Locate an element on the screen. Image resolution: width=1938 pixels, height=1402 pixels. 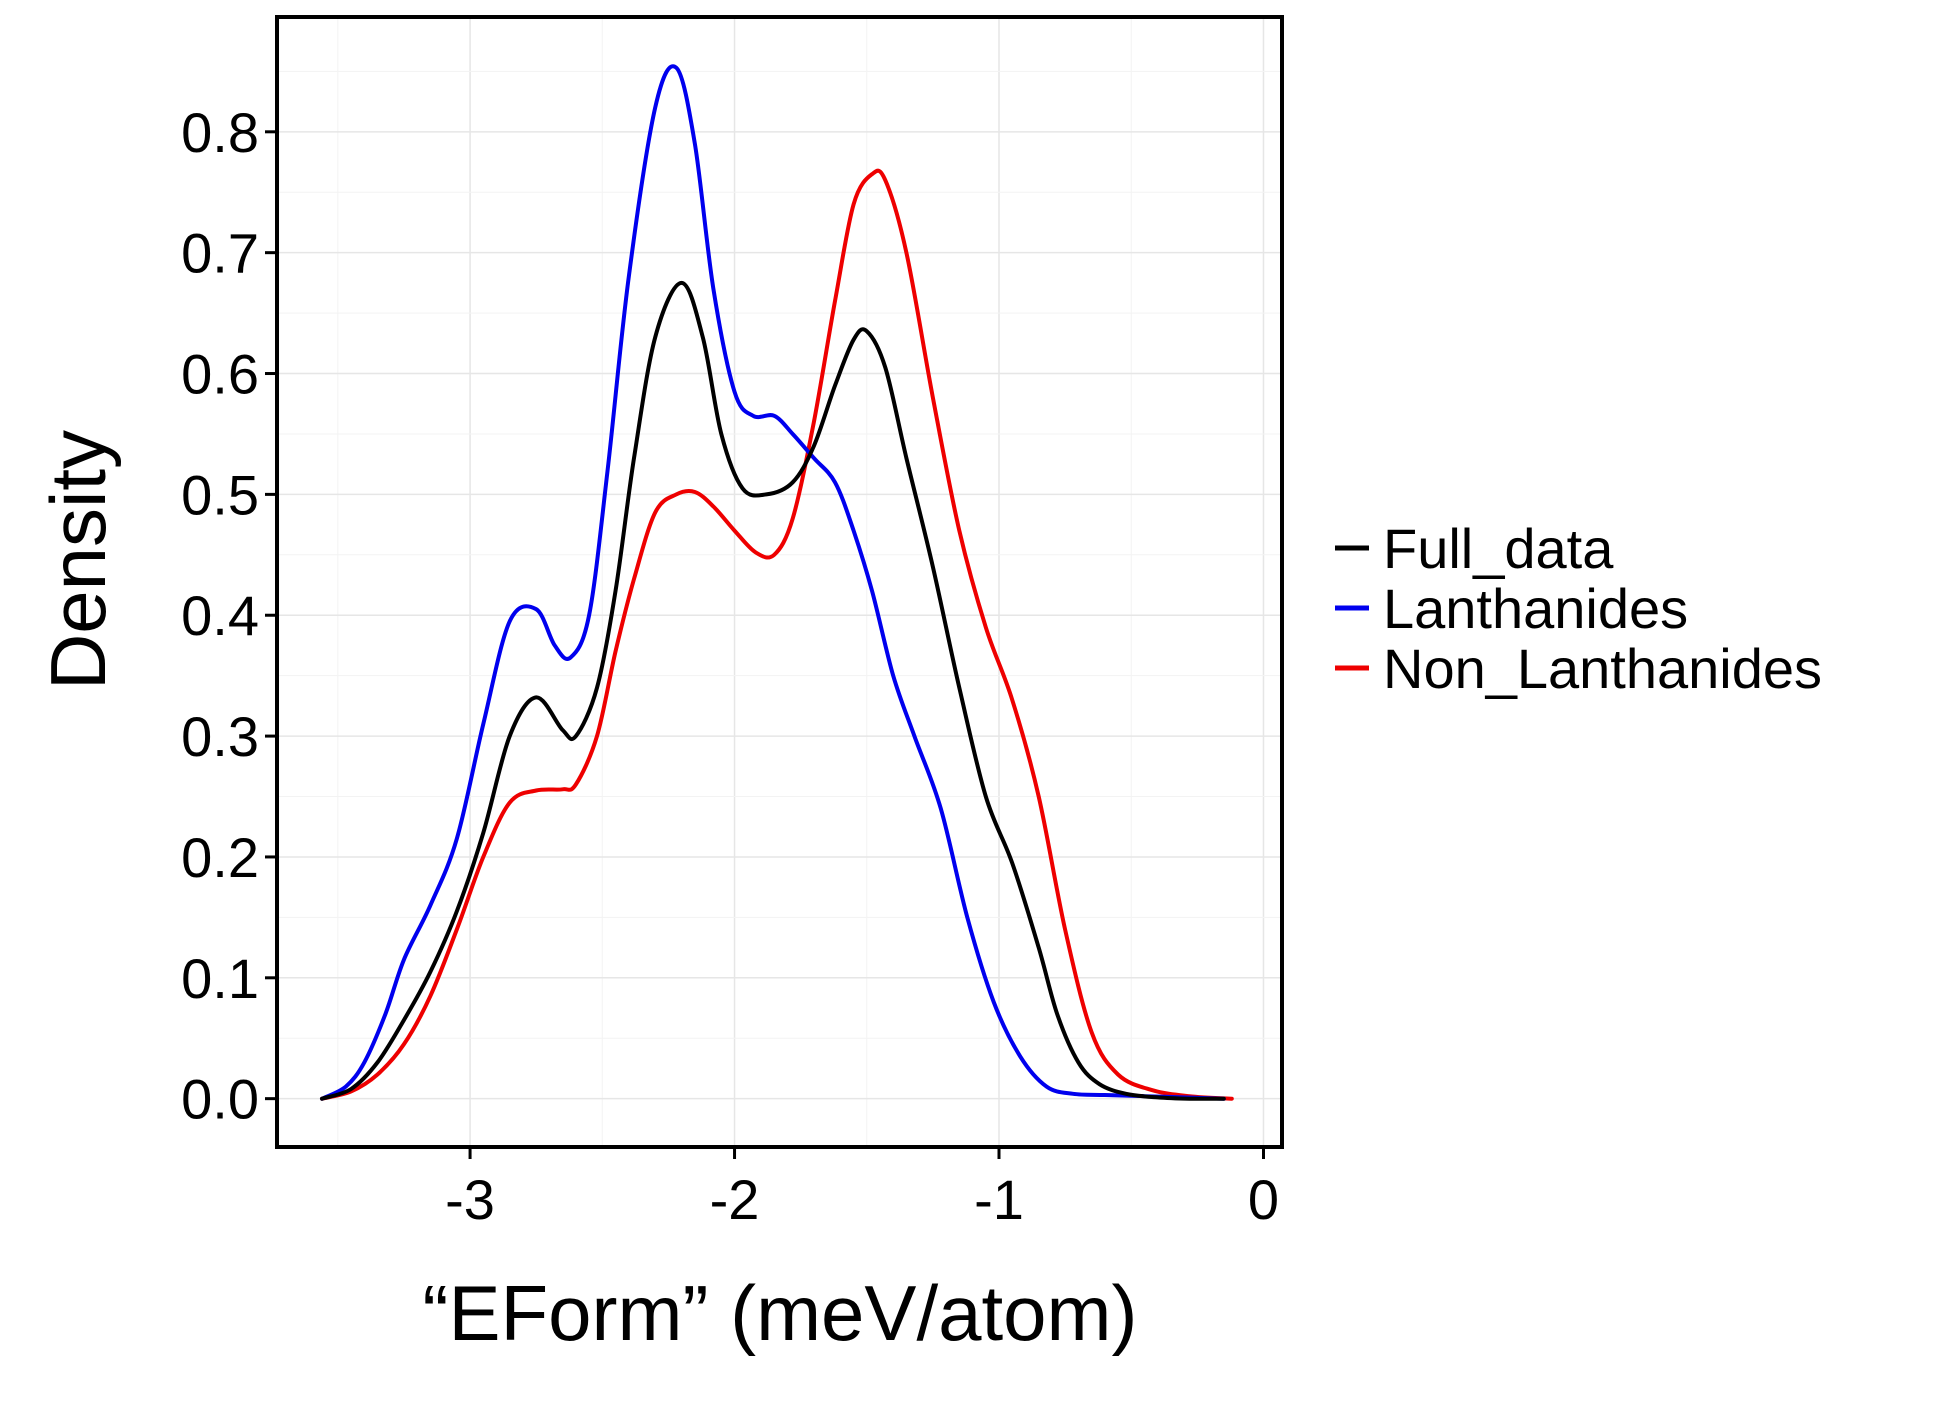
legend-label: Non_Lanthanides is located at coordinates (1602, 668).